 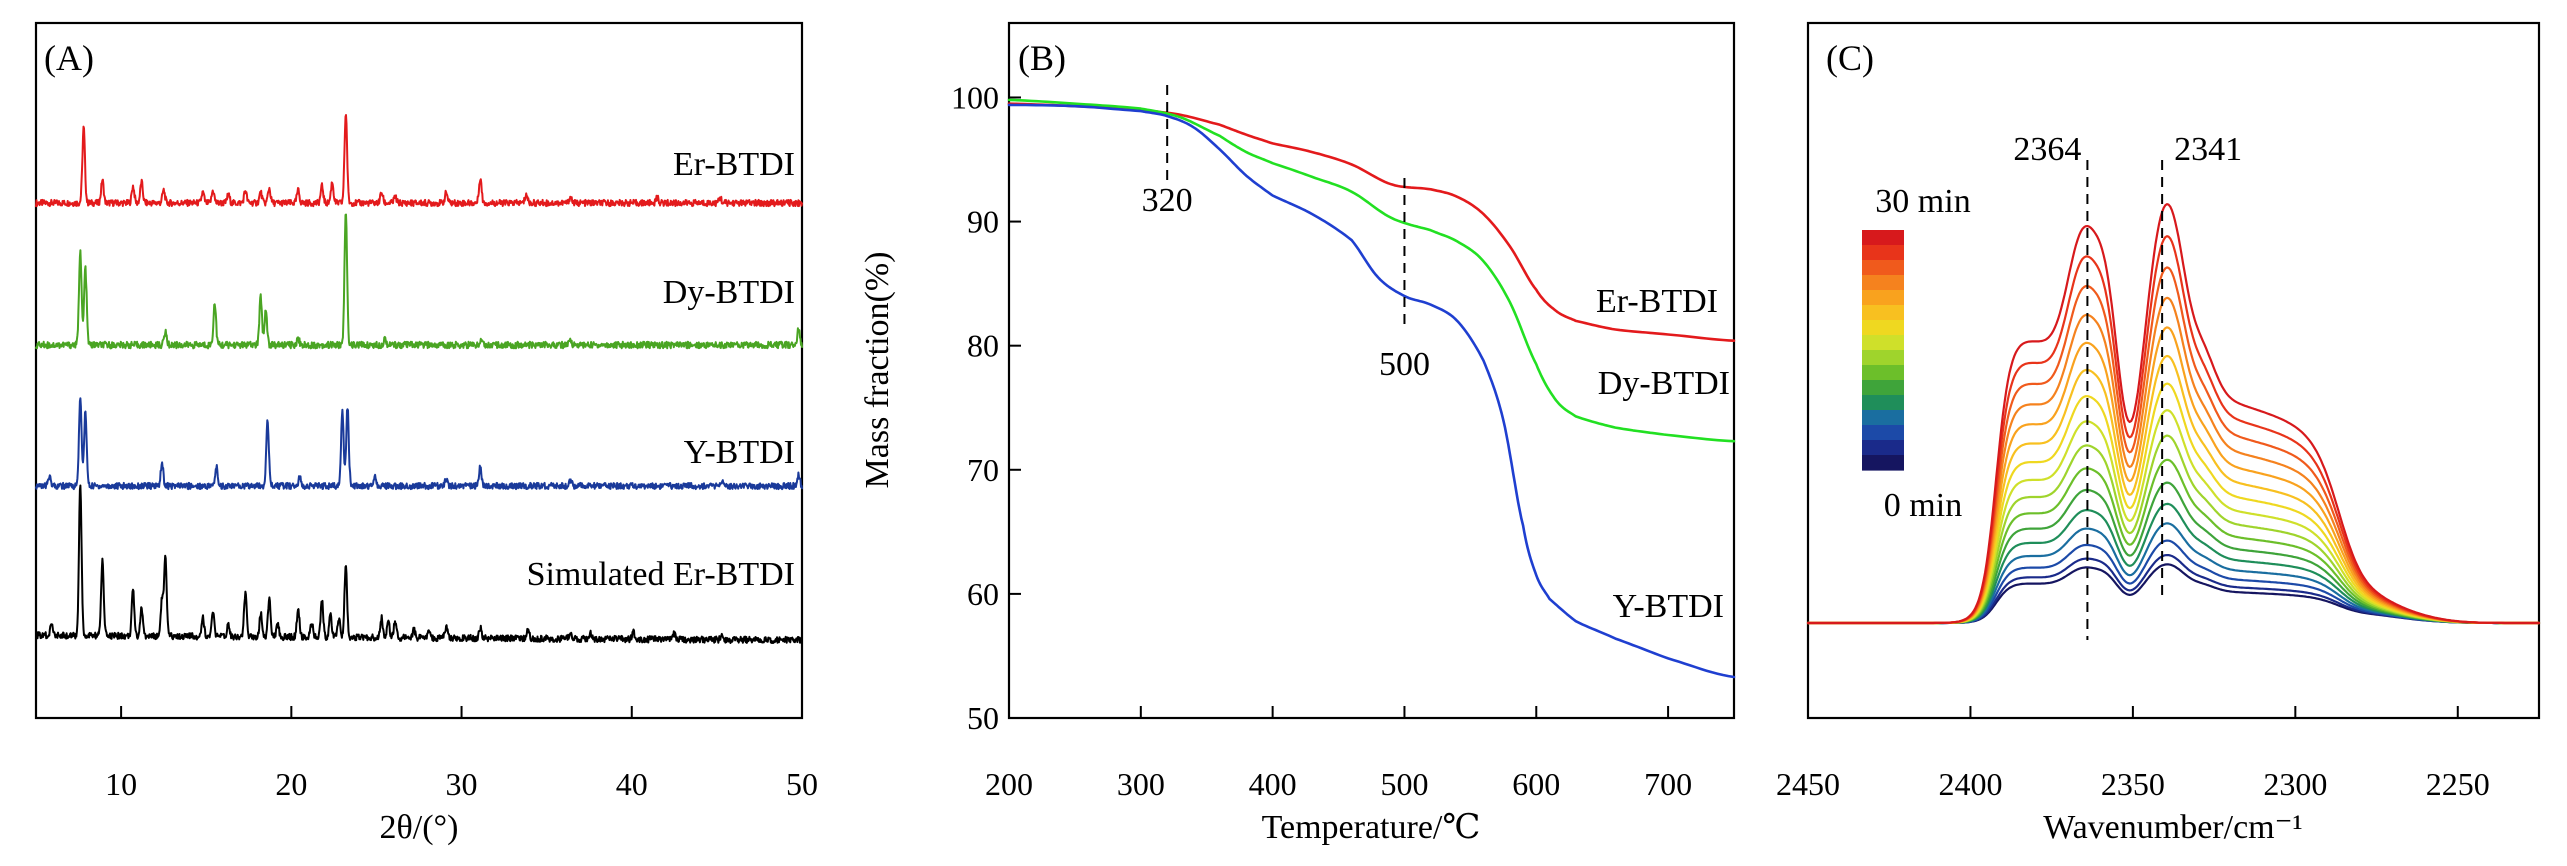 I want to click on series-label-b-y: Y-BTDI, so click(x=1668, y=606).